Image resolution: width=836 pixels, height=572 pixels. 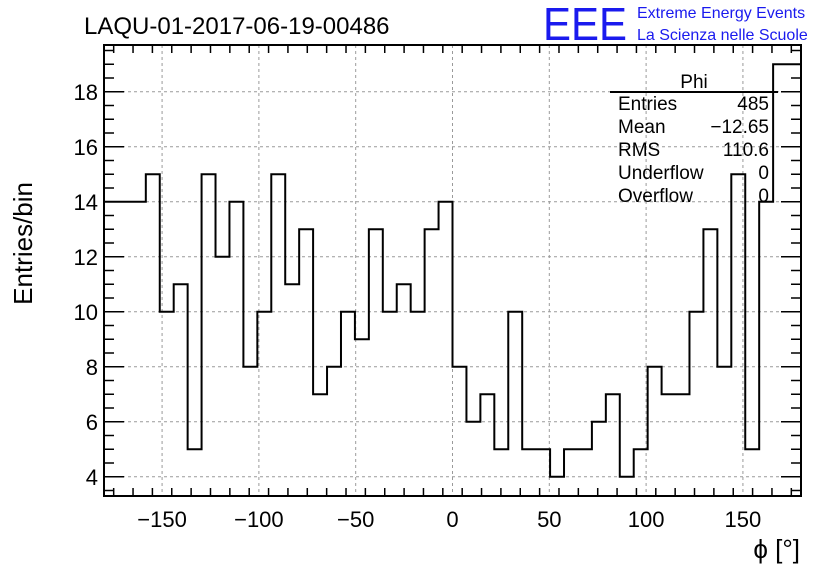 I want to click on x-tick-labels: −150 −100 −50 0 50 100 150, so click(x=449, y=519).